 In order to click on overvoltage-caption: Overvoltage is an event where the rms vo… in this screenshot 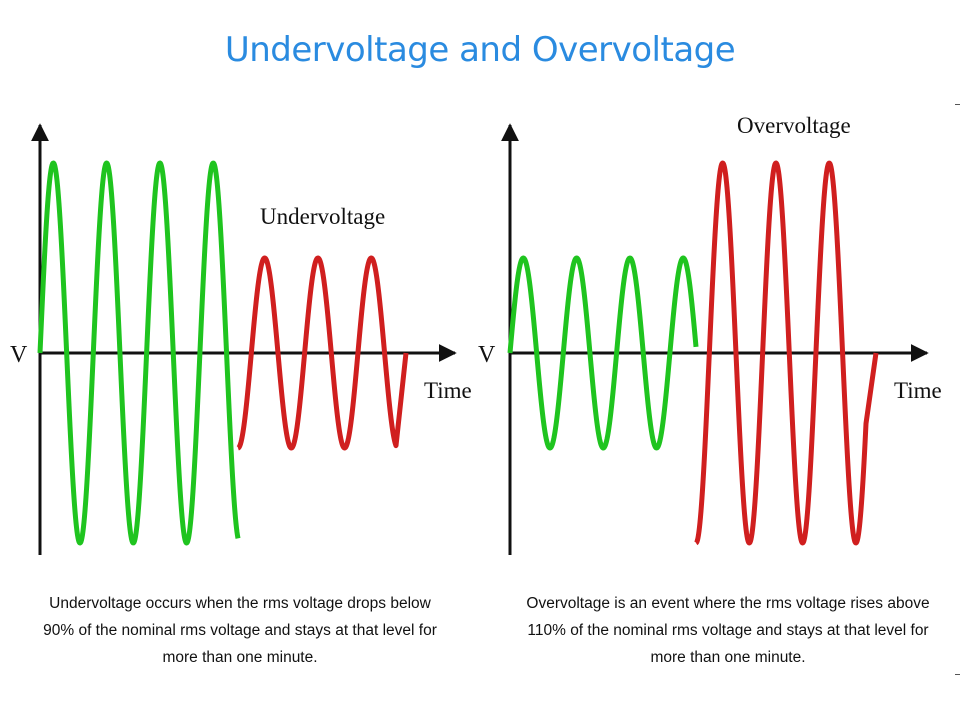, I will do `click(728, 630)`.